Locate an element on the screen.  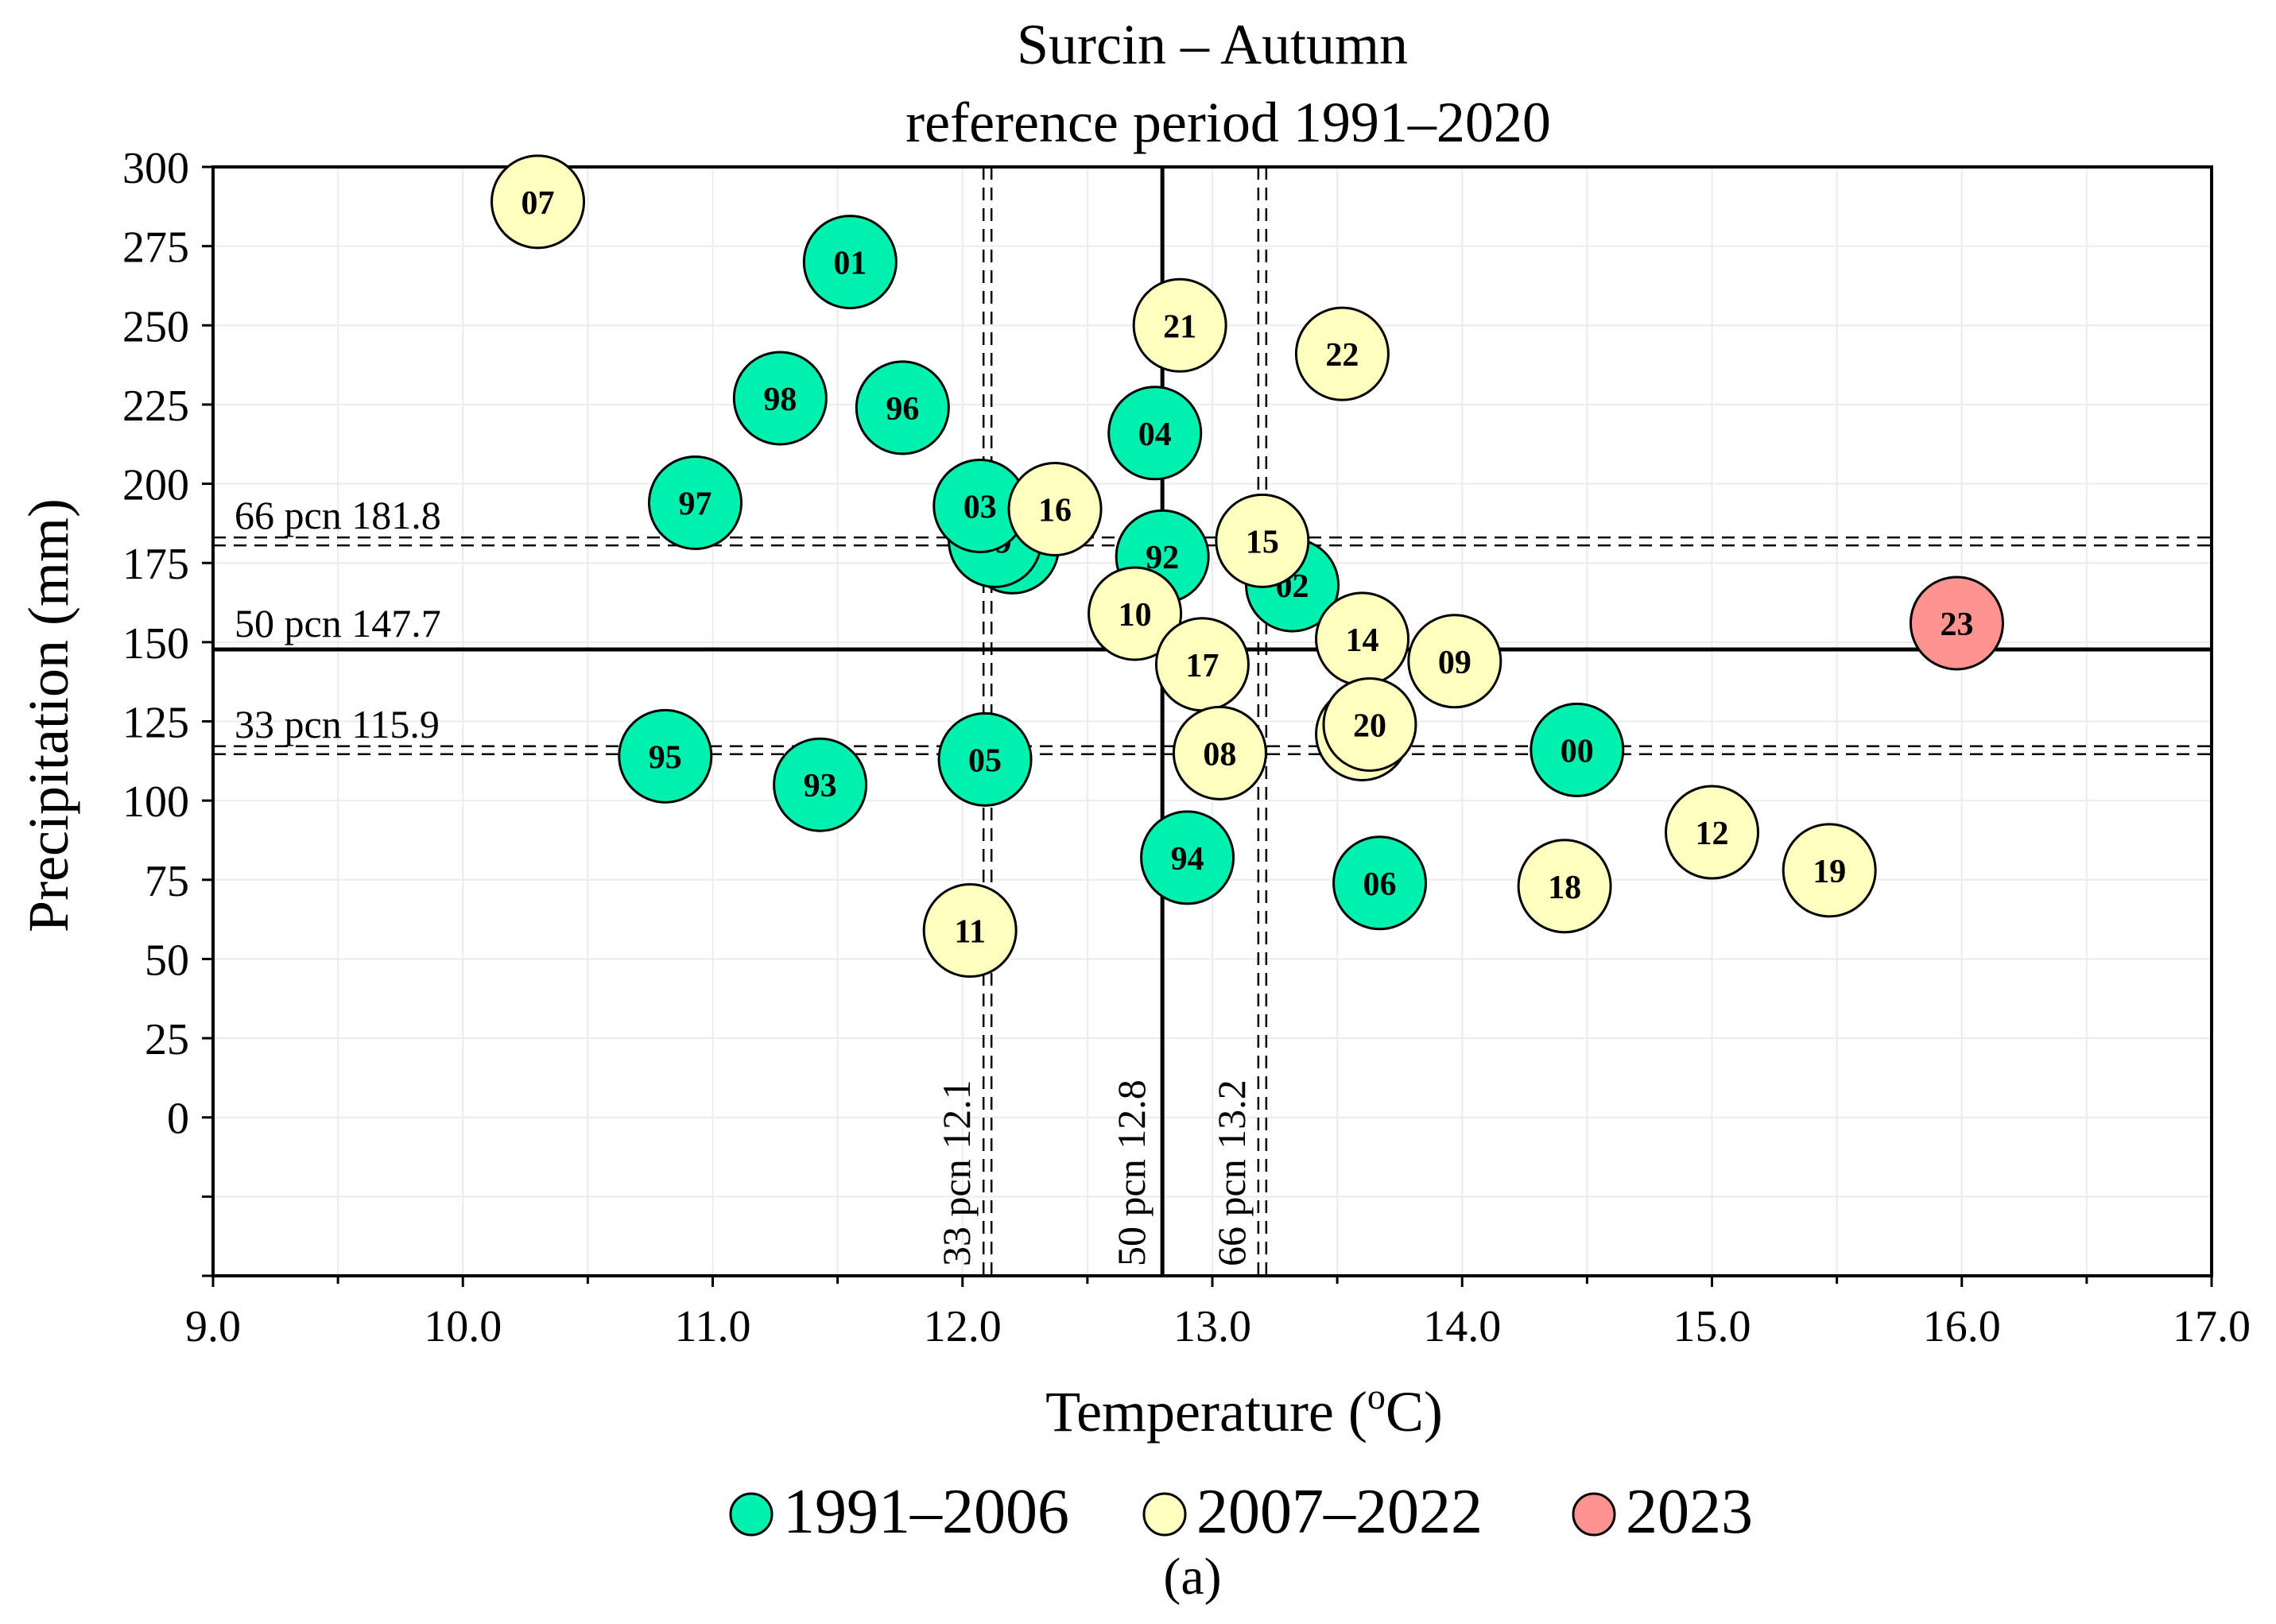
data-point-09: 09 is located at coordinates (1454, 661).